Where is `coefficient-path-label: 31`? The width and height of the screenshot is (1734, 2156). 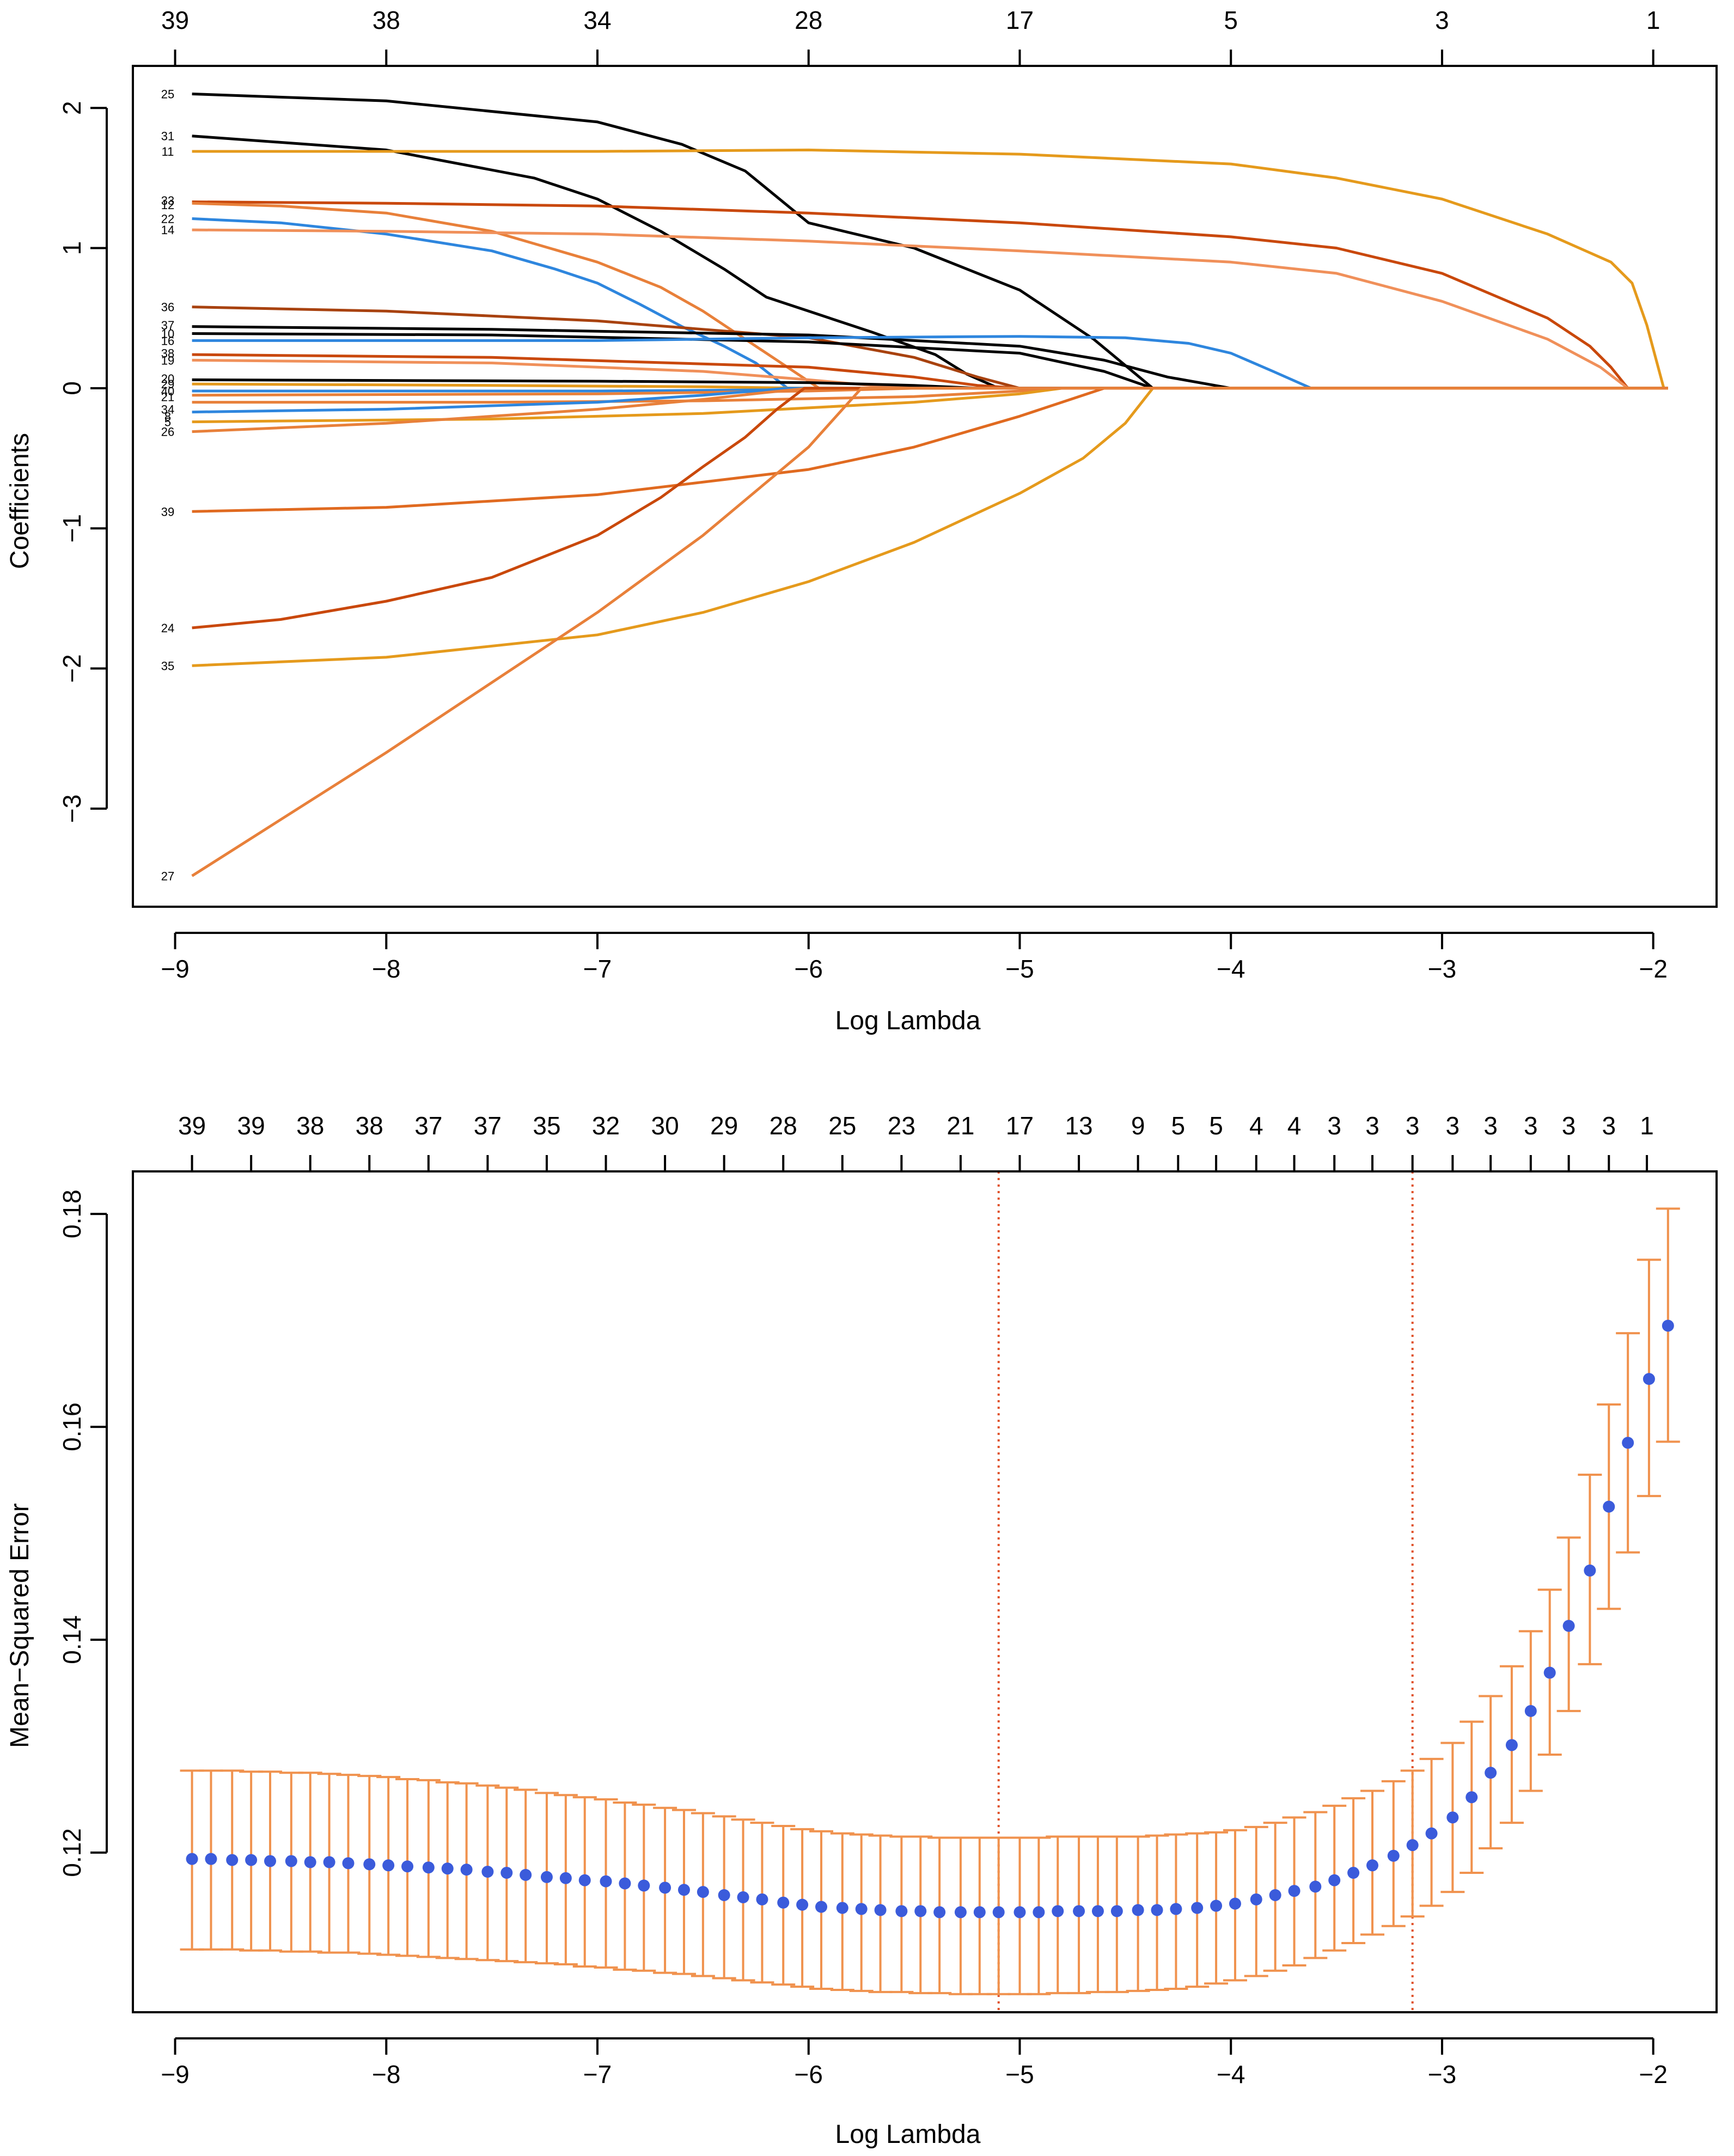
coefficient-path-label: 31 is located at coordinates (167, 136).